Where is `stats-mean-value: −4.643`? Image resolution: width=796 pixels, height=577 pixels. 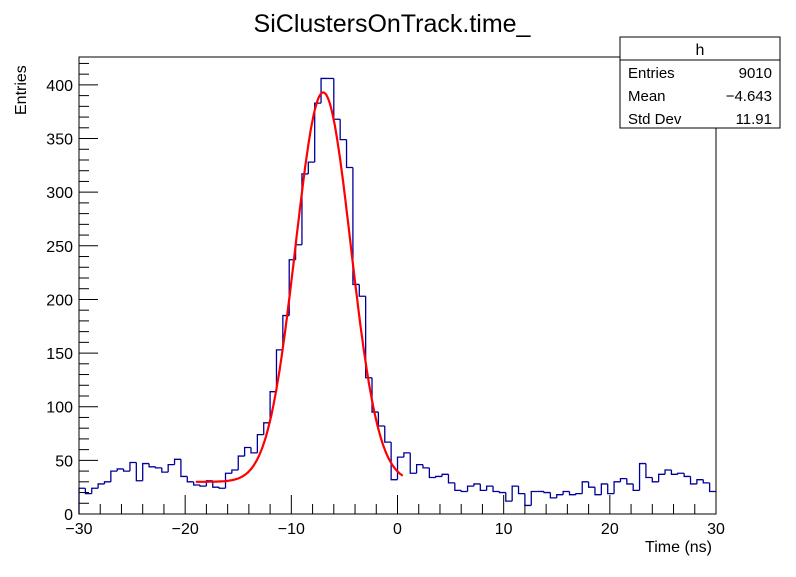
stats-mean-value: −4.643 is located at coordinates (749, 96).